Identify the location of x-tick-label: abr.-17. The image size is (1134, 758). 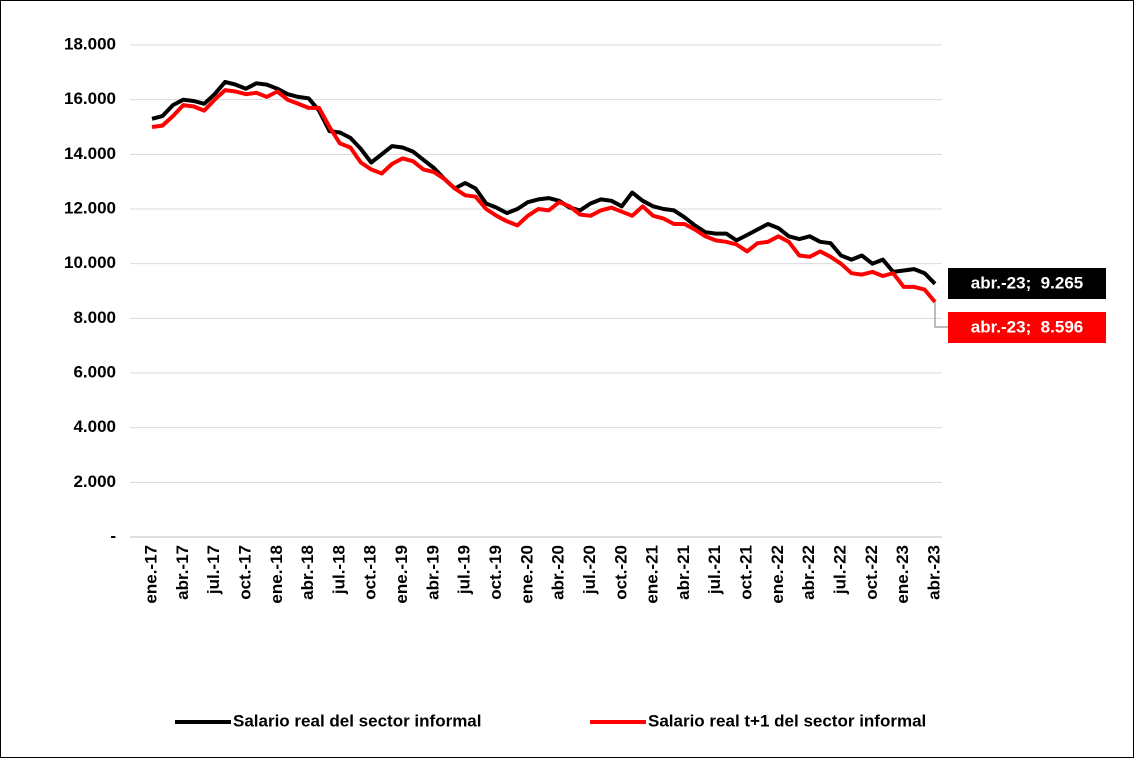
(182, 572).